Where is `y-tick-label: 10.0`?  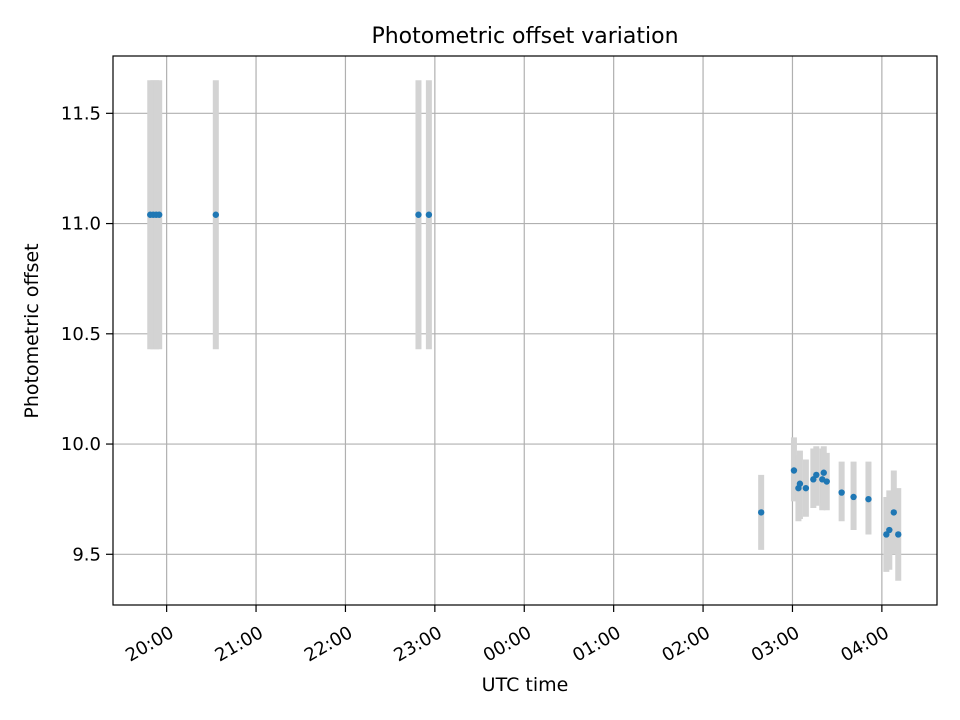
y-tick-label: 10.0 is located at coordinates (81, 444).